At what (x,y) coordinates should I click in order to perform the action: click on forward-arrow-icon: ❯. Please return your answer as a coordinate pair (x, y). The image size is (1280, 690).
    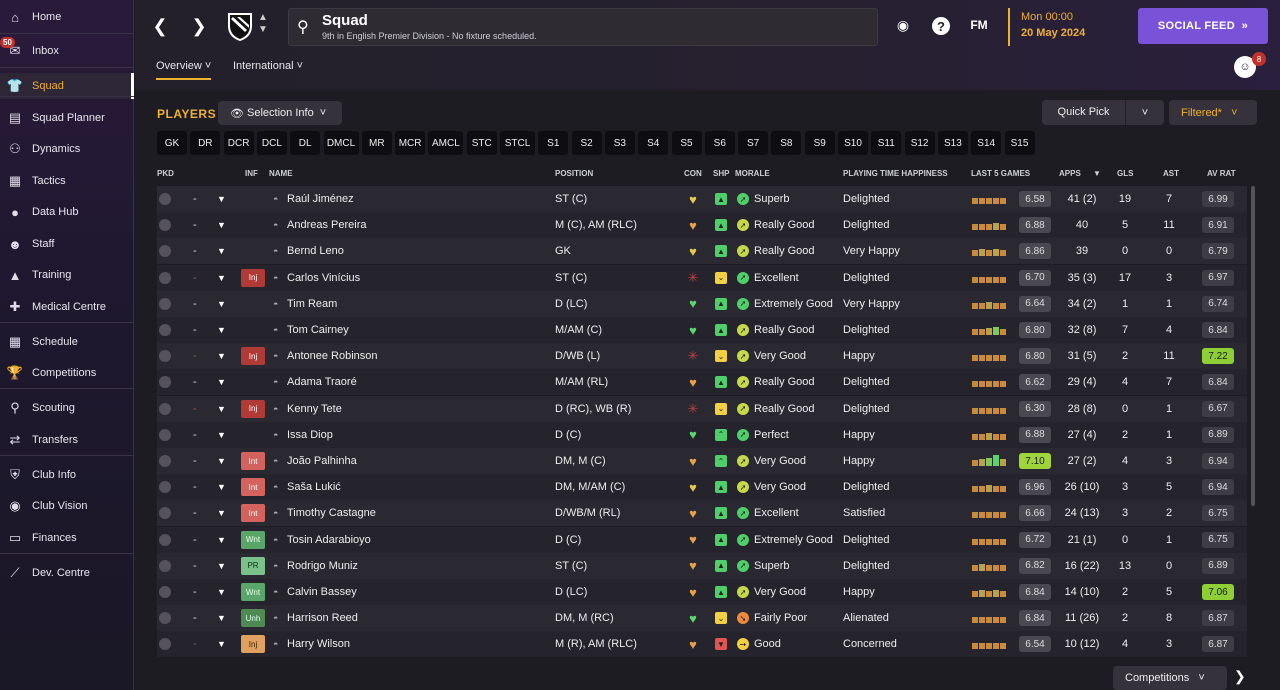
    Looking at the image, I should click on (199, 25).